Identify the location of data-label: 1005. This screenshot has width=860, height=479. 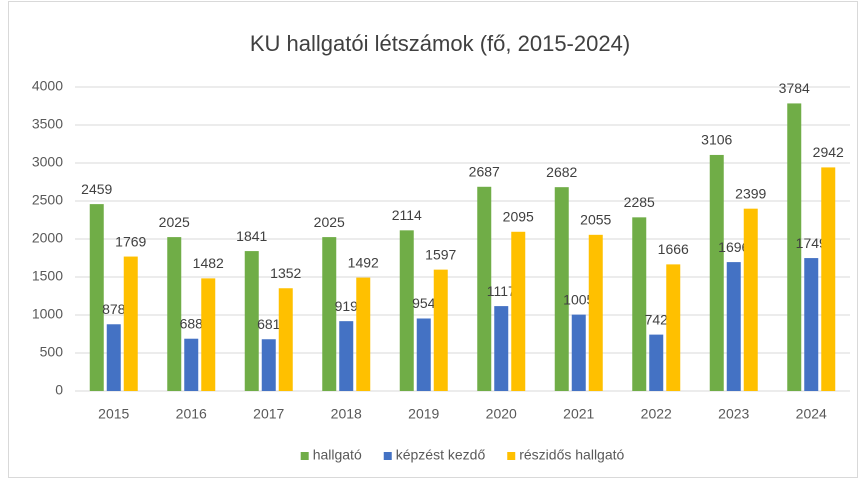
(578, 299).